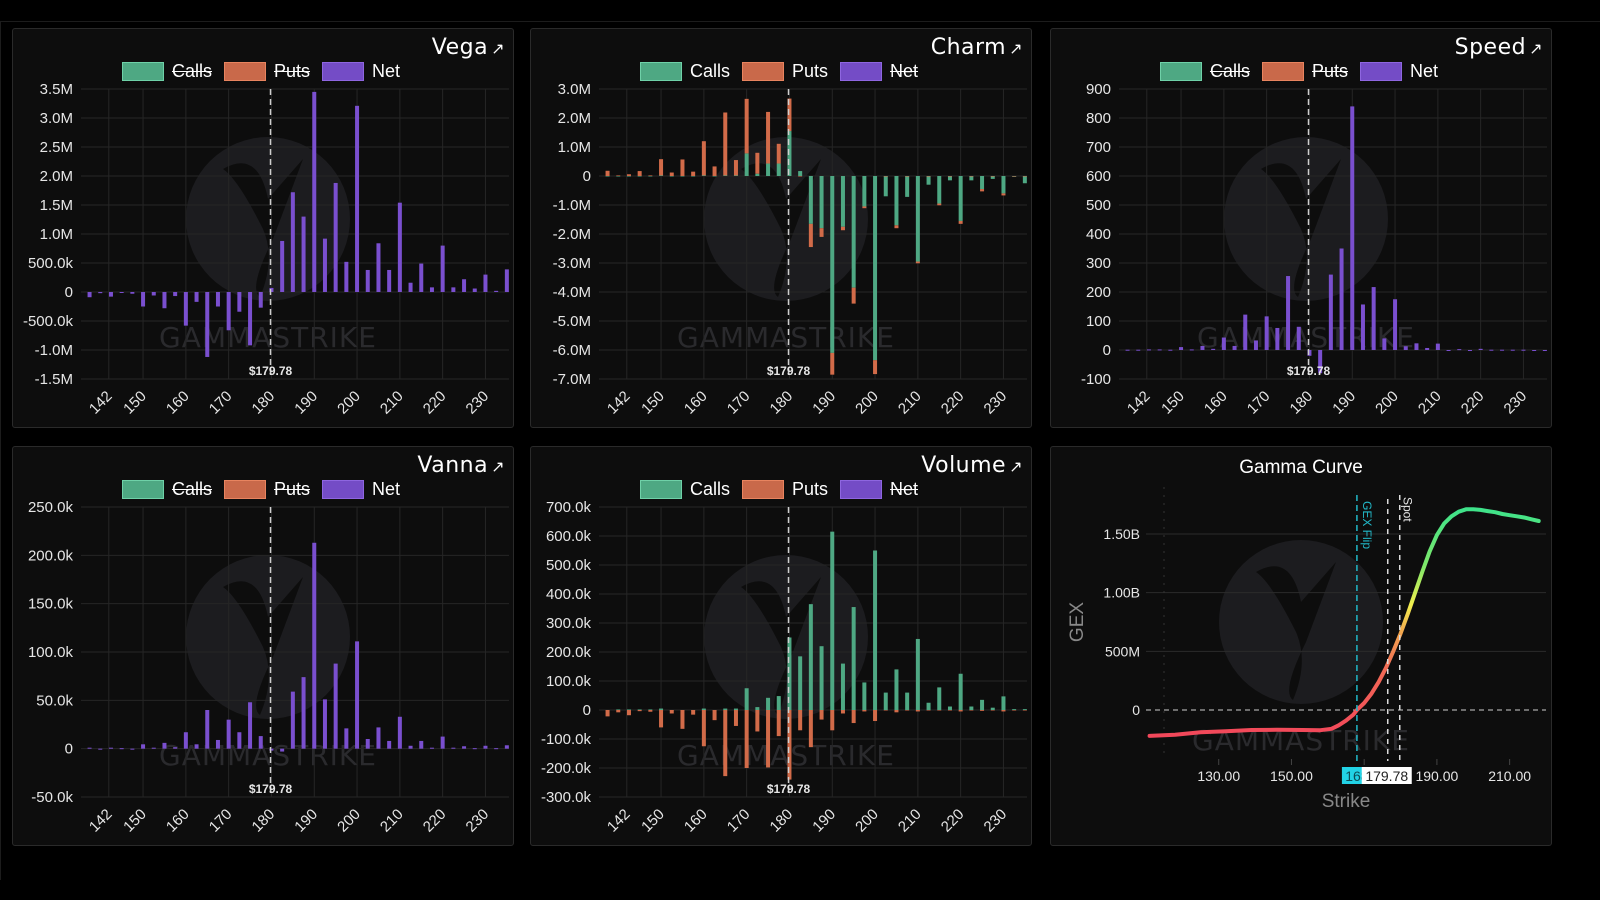 This screenshot has height=900, width=1600. I want to click on x-tick-label: 180, so click(1302, 403).